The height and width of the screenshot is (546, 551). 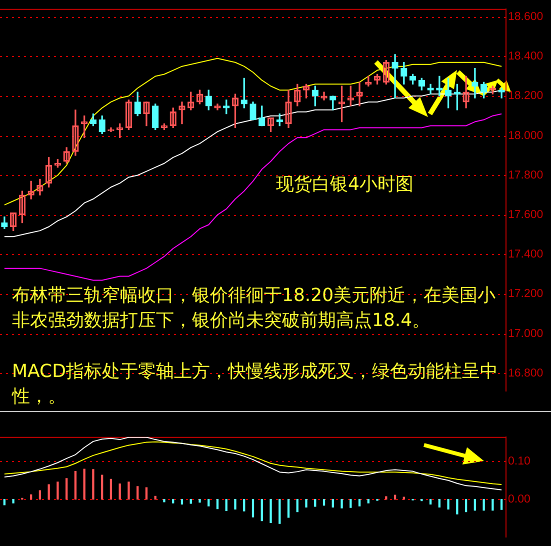 What do you see at coordinates (526, 96) in the screenshot?
I see `y-tick-label: 18.200` at bounding box center [526, 96].